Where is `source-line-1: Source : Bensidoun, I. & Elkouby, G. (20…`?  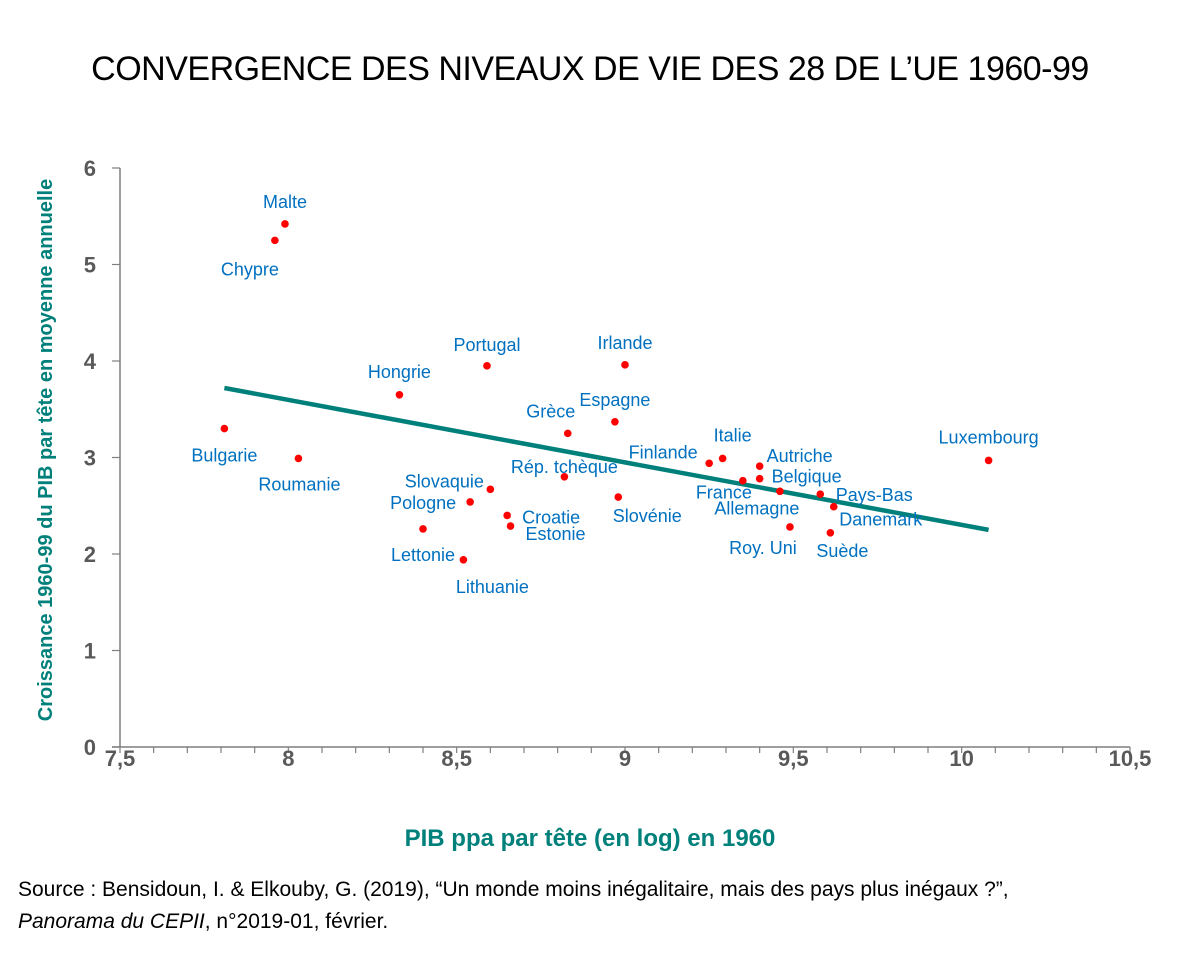 source-line-1: Source : Bensidoun, I. & Elkouby, G. (20… is located at coordinates (513, 889).